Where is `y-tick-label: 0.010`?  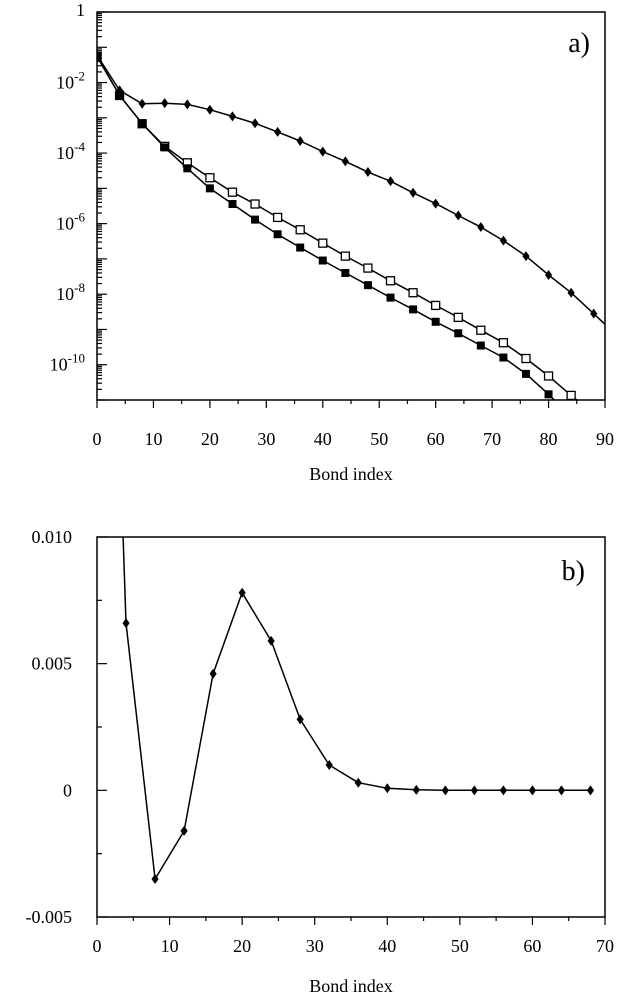 y-tick-label: 0.010 is located at coordinates (52, 537).